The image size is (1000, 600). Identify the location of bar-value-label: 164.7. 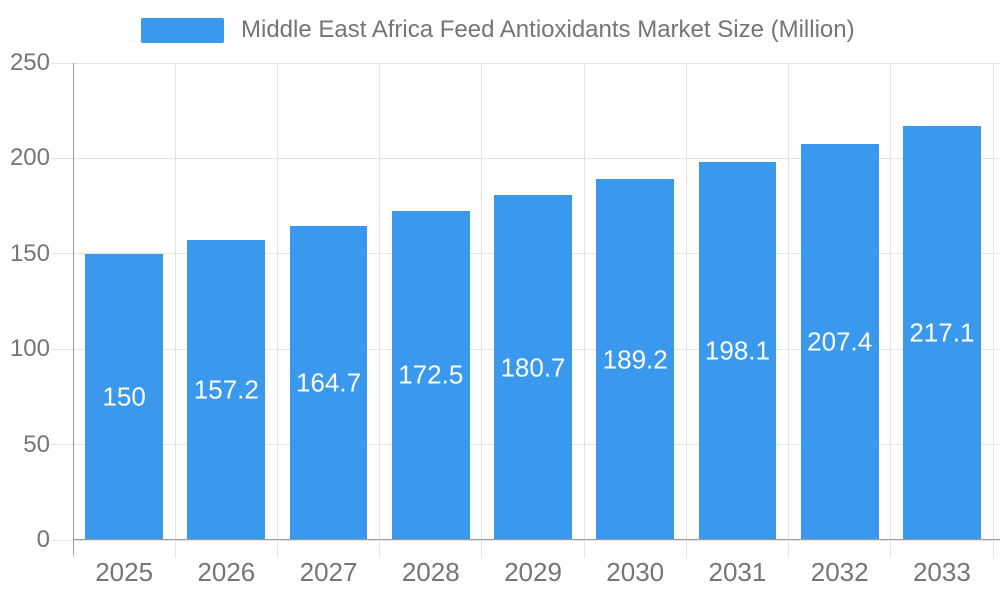
(329, 382).